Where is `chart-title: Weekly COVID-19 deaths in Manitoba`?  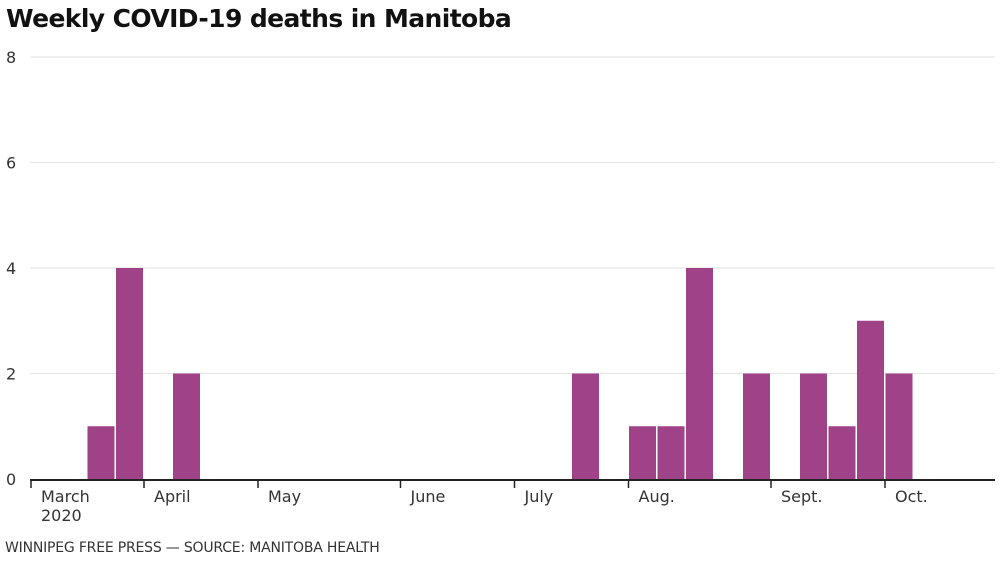
chart-title: Weekly COVID-19 deaths in Manitoba is located at coordinates (259, 18).